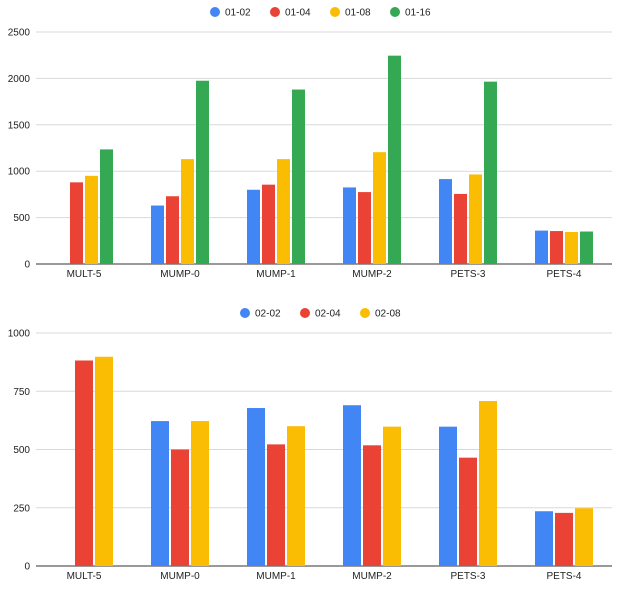 This screenshot has height=589, width=620. I want to click on legend-label: 01-08, so click(358, 13).